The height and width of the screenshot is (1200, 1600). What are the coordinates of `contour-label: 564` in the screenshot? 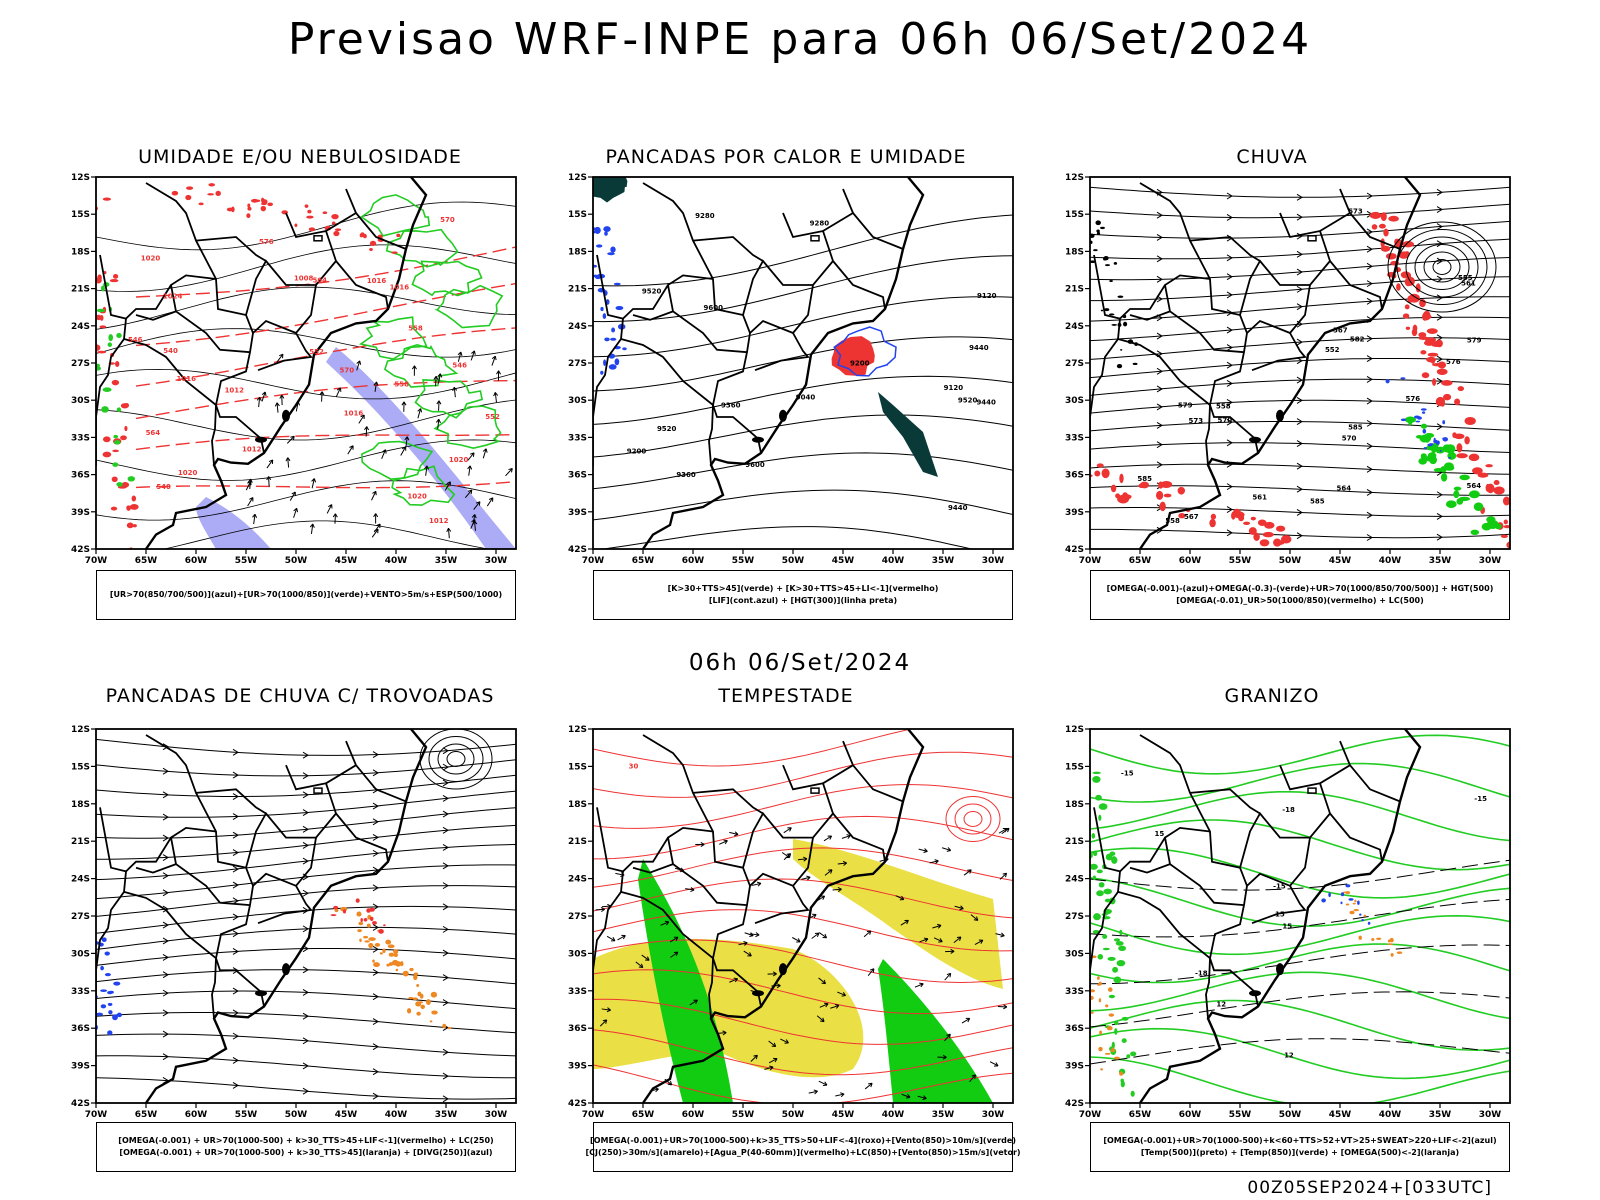 It's located at (153, 433).